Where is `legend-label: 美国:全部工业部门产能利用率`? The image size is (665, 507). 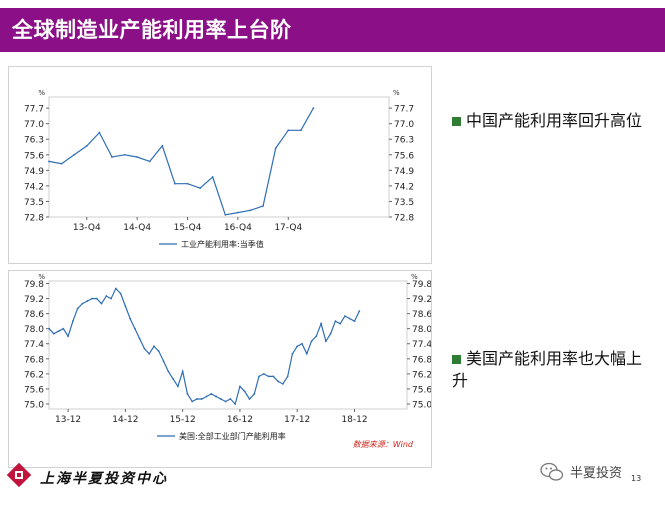 legend-label: 美国:全部工业部门产能利用率 is located at coordinates (232, 436).